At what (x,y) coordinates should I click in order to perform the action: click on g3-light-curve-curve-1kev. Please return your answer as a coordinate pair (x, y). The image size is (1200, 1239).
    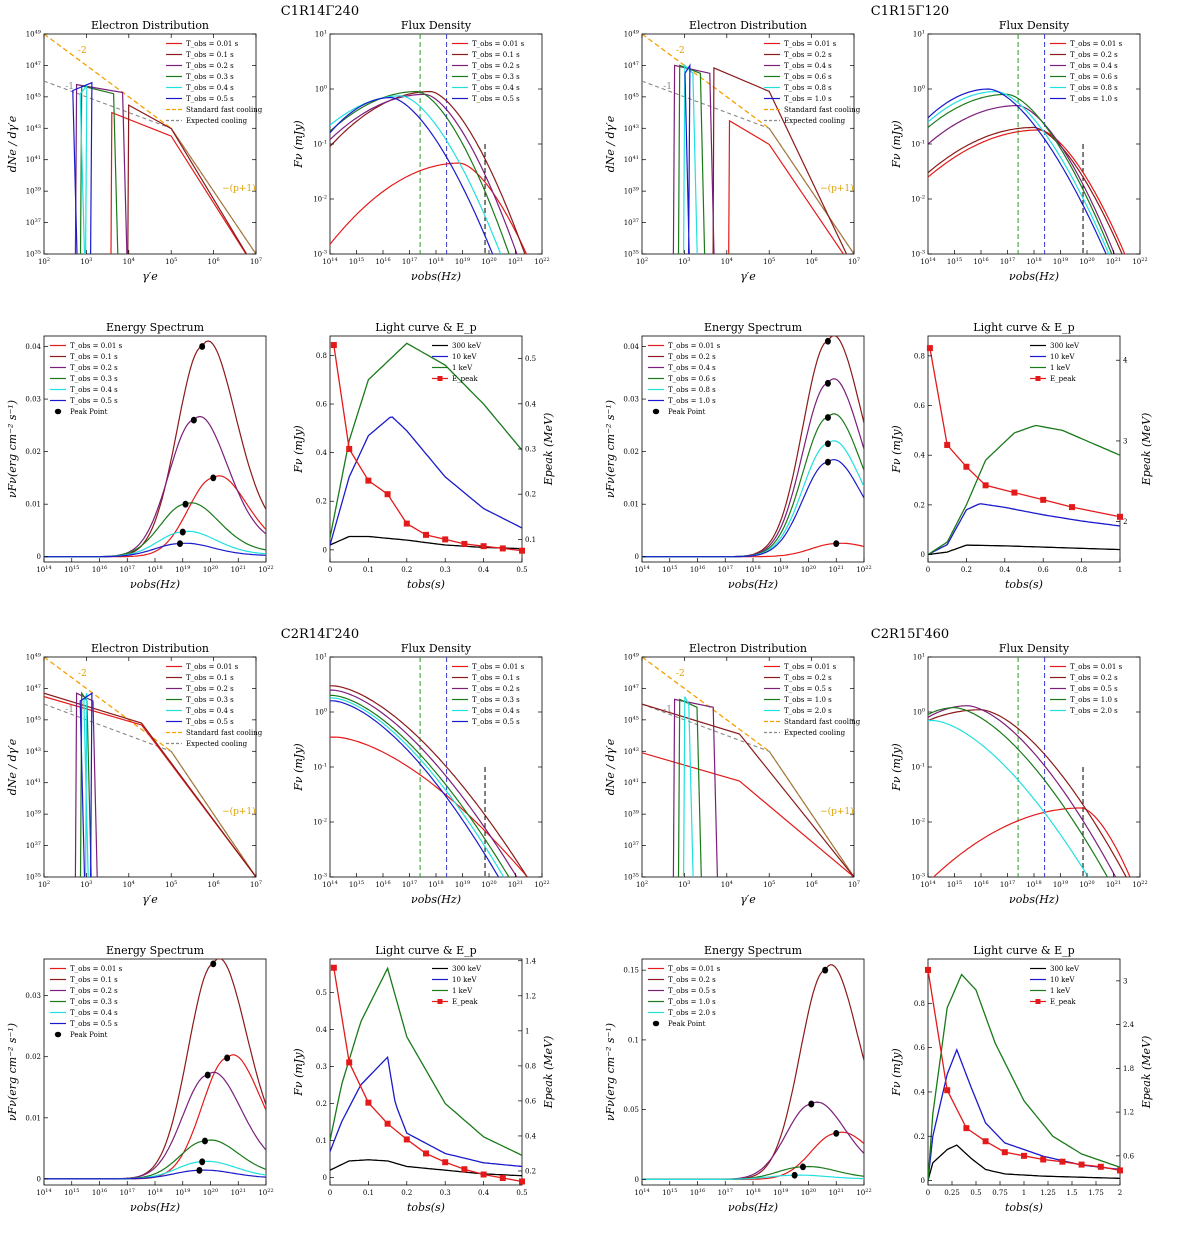
    Looking at the image, I should click on (1024, 1077).